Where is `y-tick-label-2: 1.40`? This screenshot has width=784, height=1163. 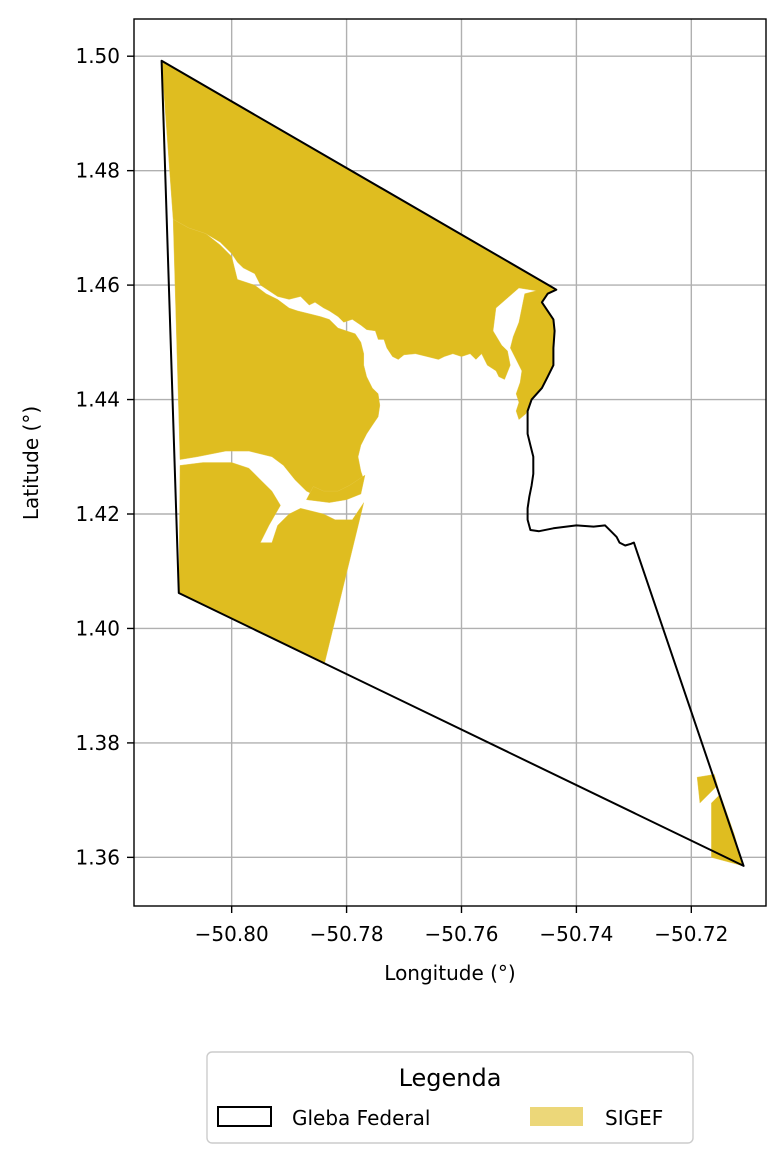 y-tick-label-2: 1.40 is located at coordinates (97, 628).